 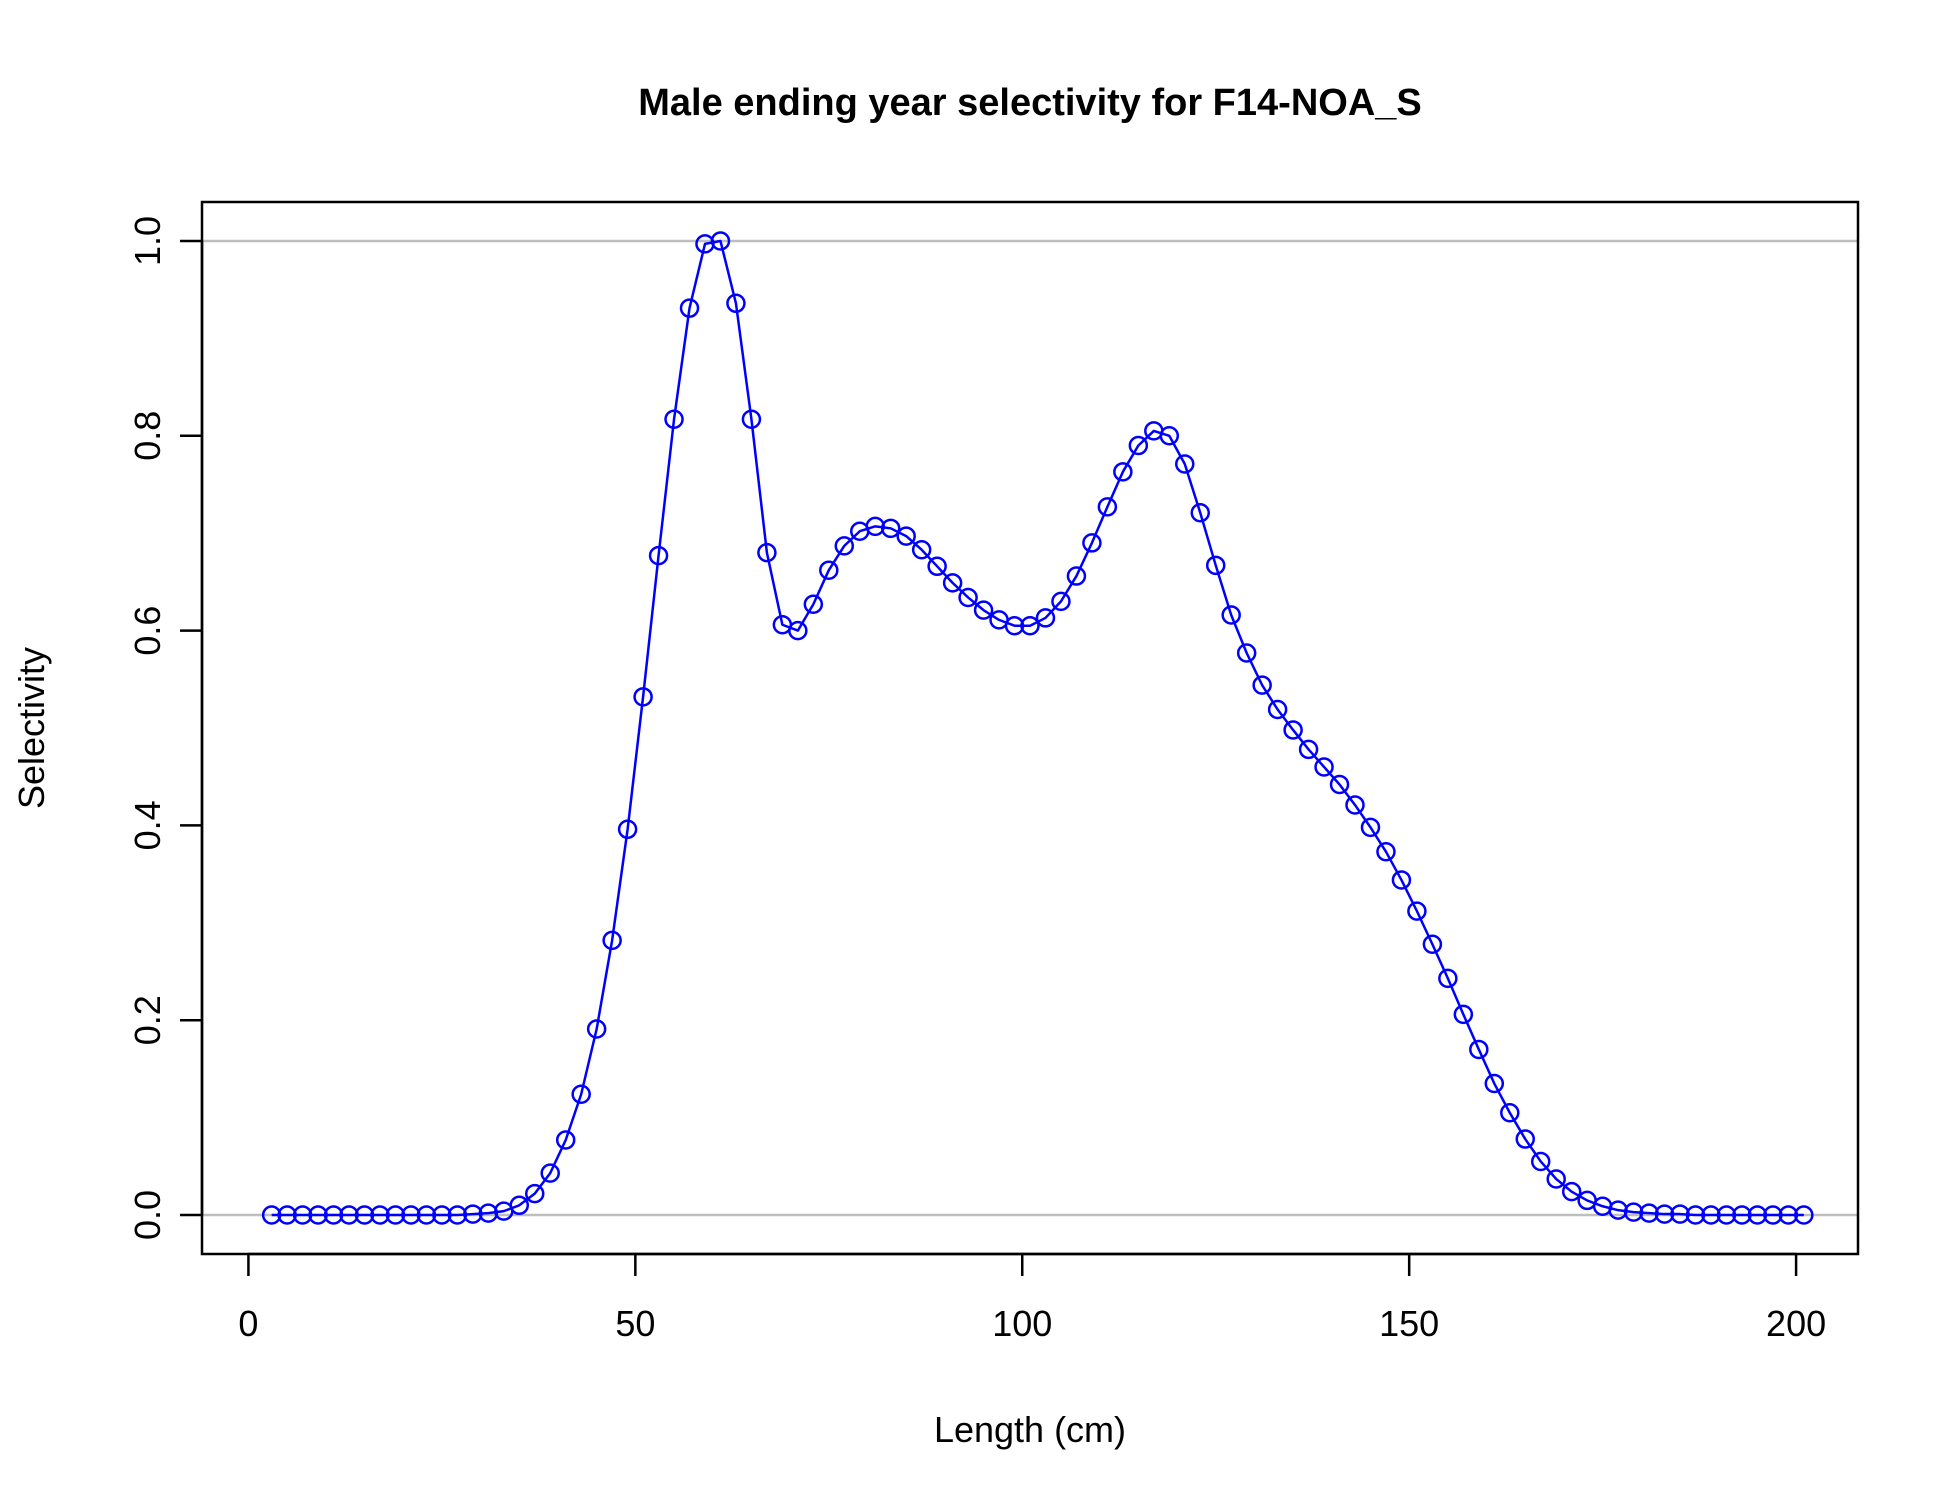 What do you see at coordinates (147, 241) in the screenshot?
I see `y-tick-label: 1.0` at bounding box center [147, 241].